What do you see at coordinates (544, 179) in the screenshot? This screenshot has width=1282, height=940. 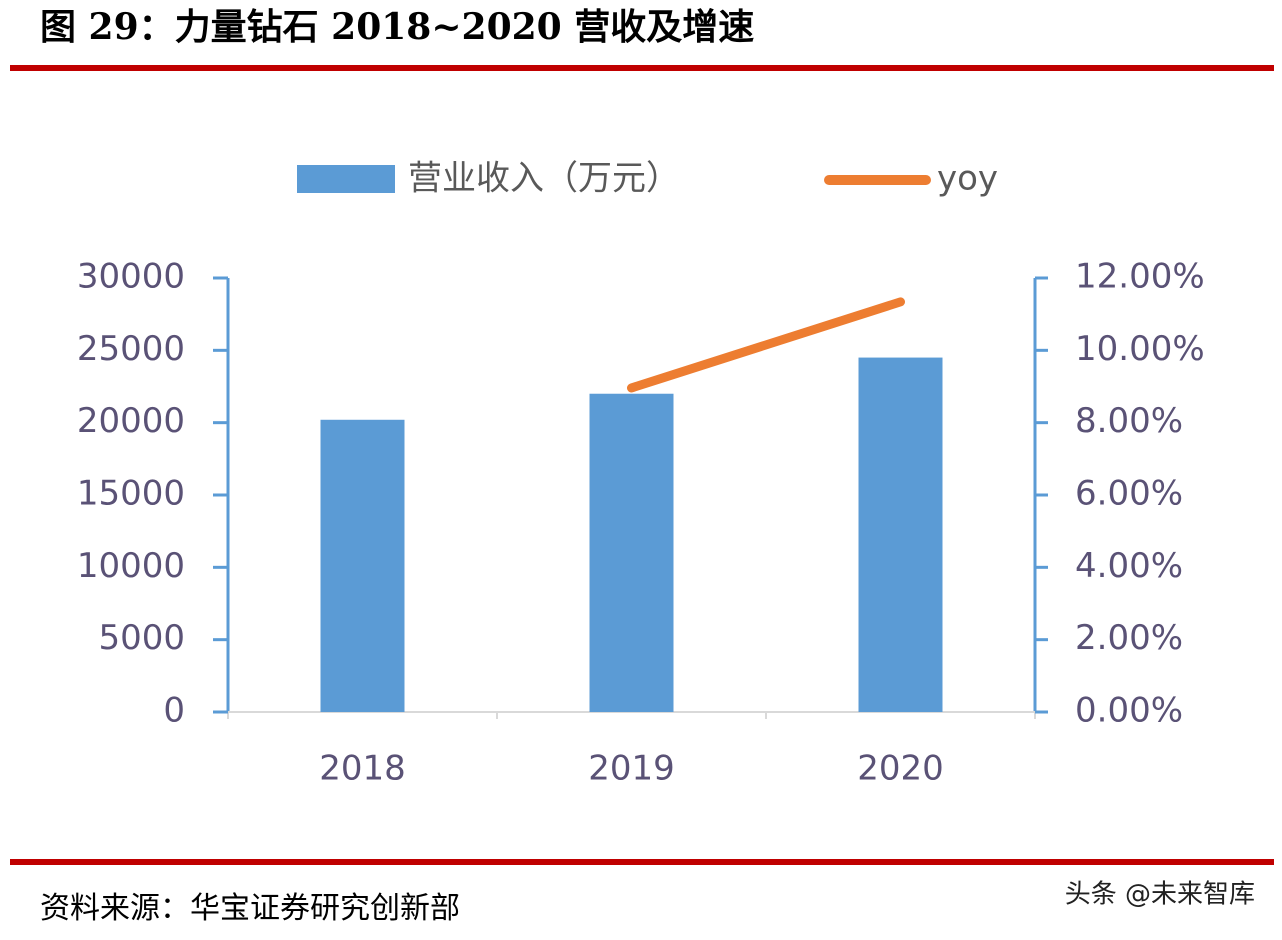 I see `legend-label: 营业收入（万元）` at bounding box center [544, 179].